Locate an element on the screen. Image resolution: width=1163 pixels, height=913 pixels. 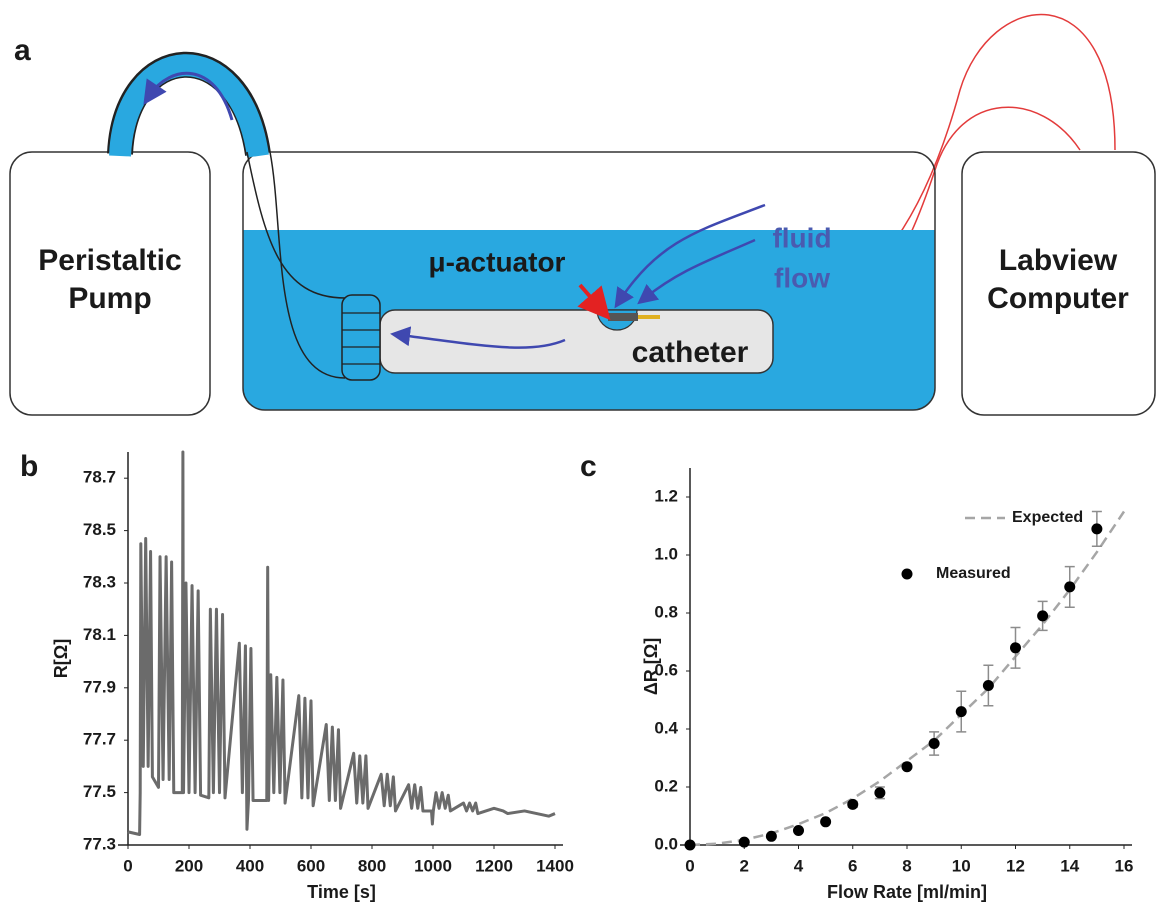
x-tick-label: 16 is located at coordinates (1124, 865).